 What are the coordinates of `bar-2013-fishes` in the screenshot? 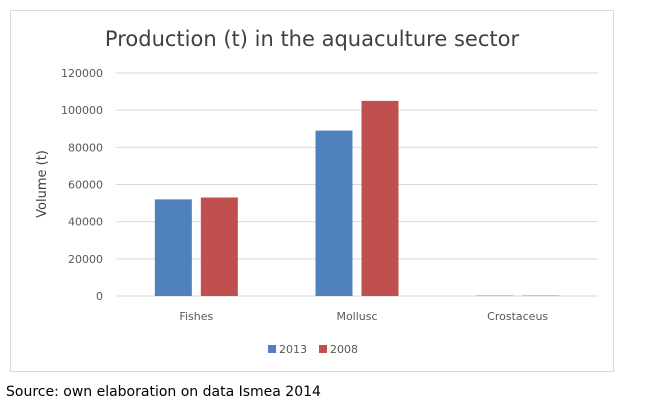 It's located at (173, 247).